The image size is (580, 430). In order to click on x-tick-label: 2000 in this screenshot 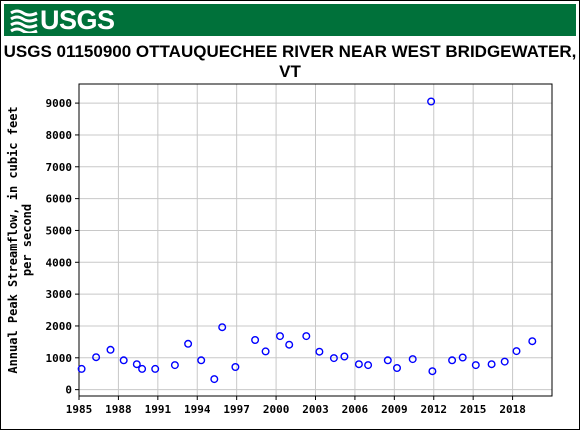, I will do `click(276, 409)`.